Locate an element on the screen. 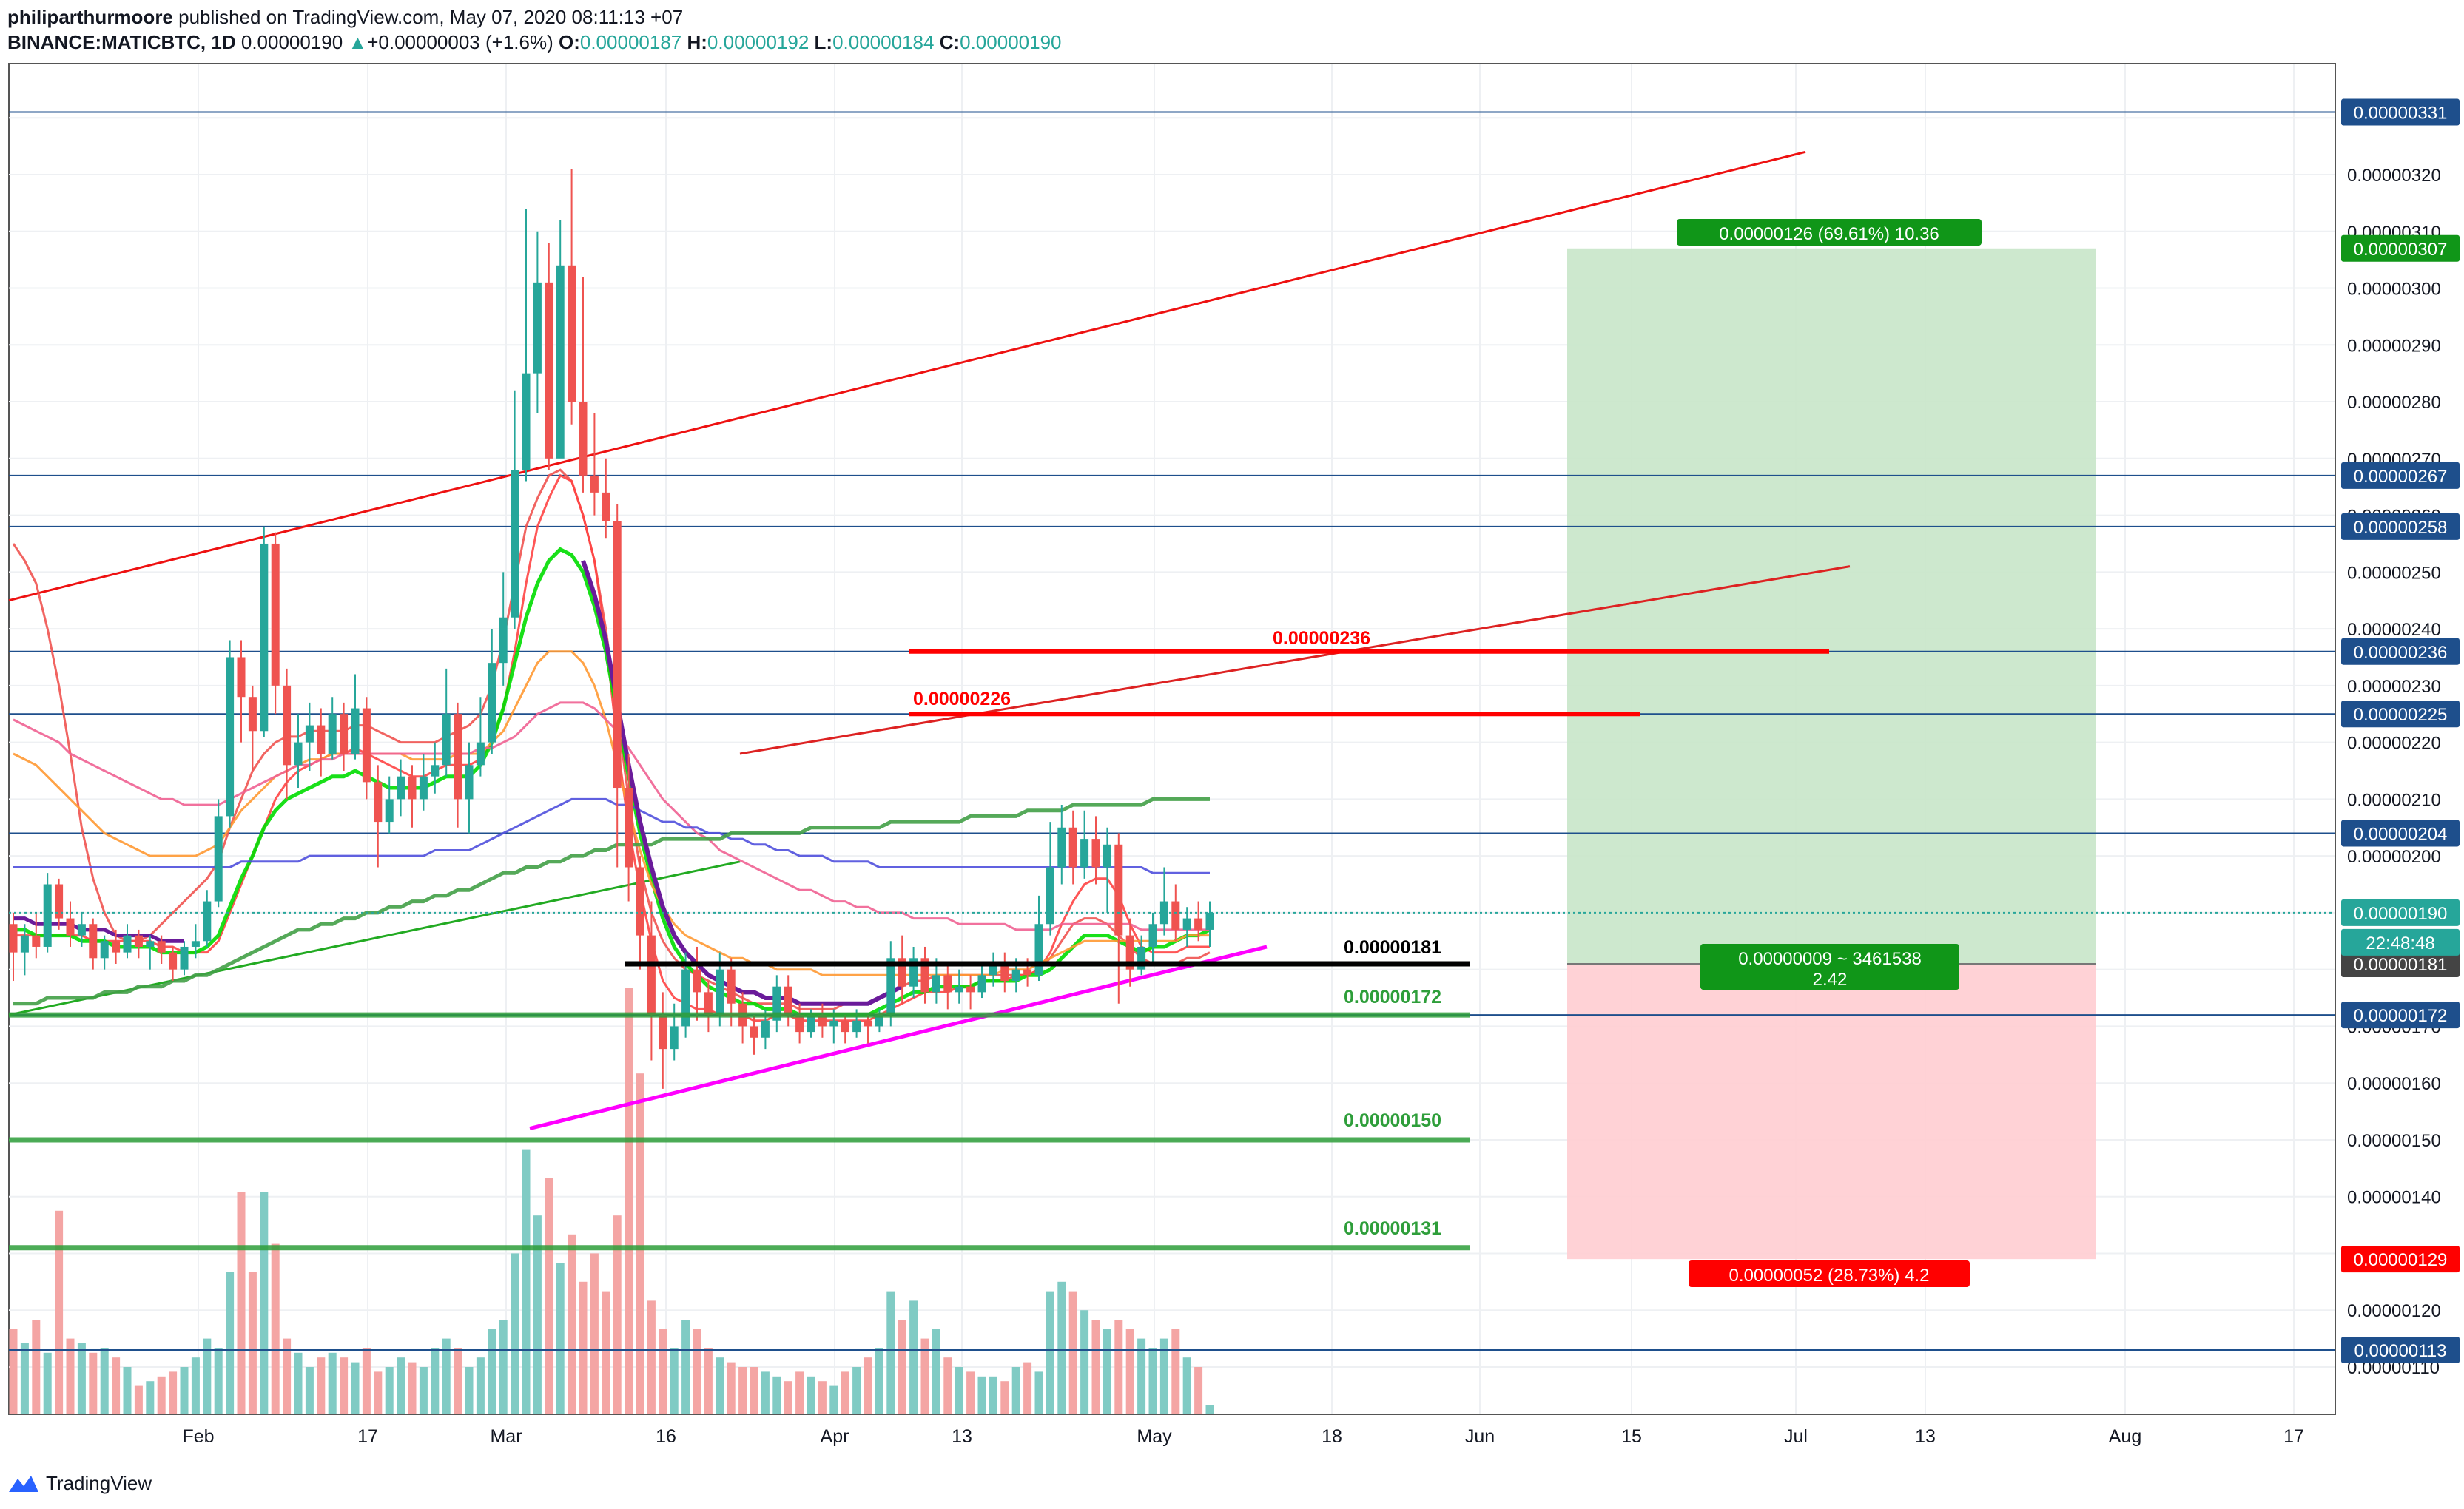  level-price-tag: 0.00000172 is located at coordinates (2400, 1016).